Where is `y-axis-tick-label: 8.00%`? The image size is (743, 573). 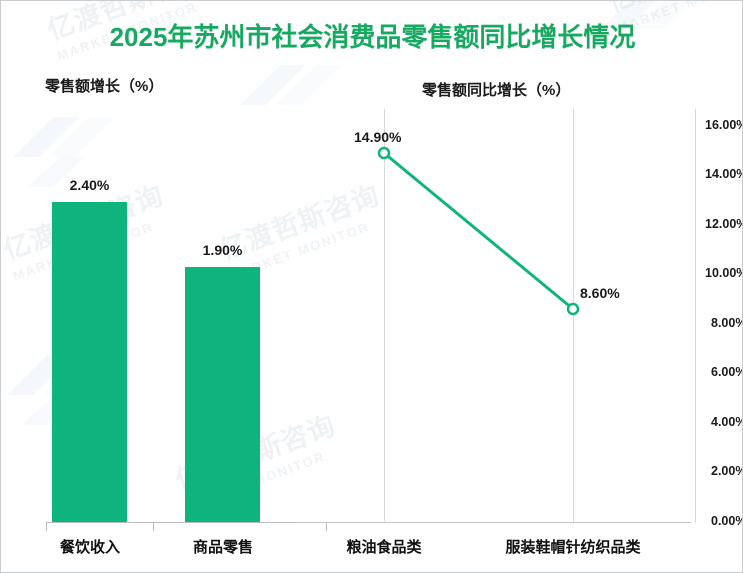 y-axis-tick-label: 8.00% is located at coordinates (727, 323).